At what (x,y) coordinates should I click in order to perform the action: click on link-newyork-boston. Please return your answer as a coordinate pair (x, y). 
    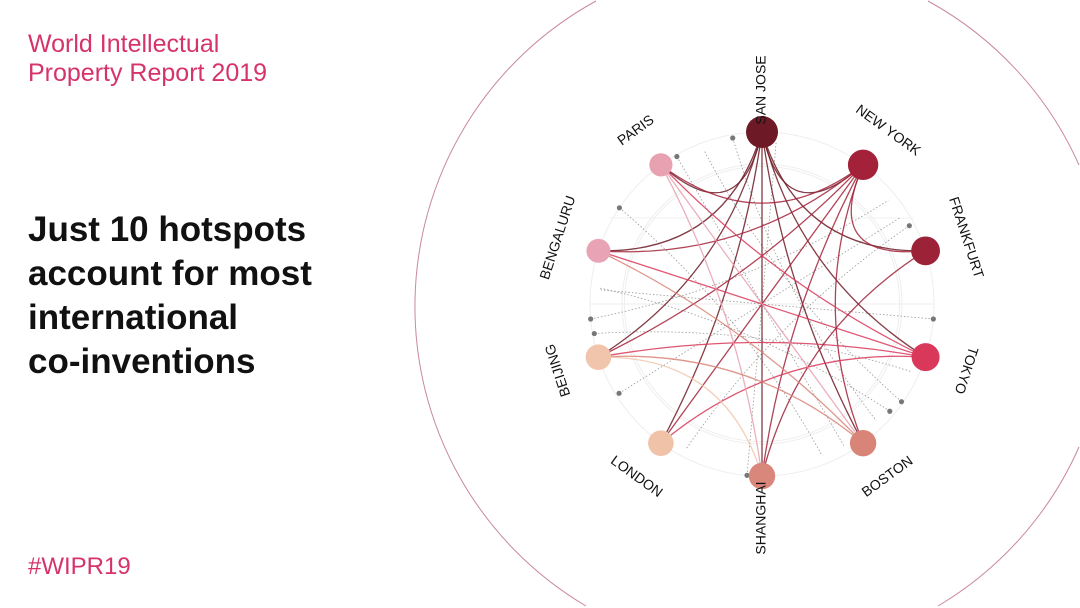
    Looking at the image, I should click on (849, 304).